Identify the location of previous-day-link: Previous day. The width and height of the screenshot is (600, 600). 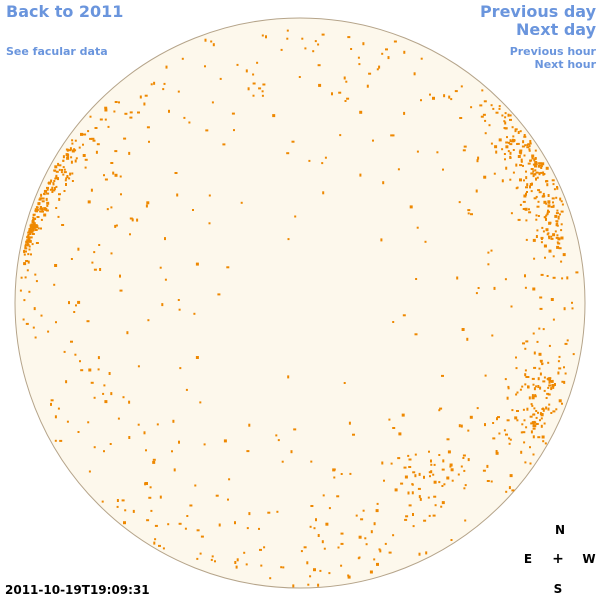
(537, 11).